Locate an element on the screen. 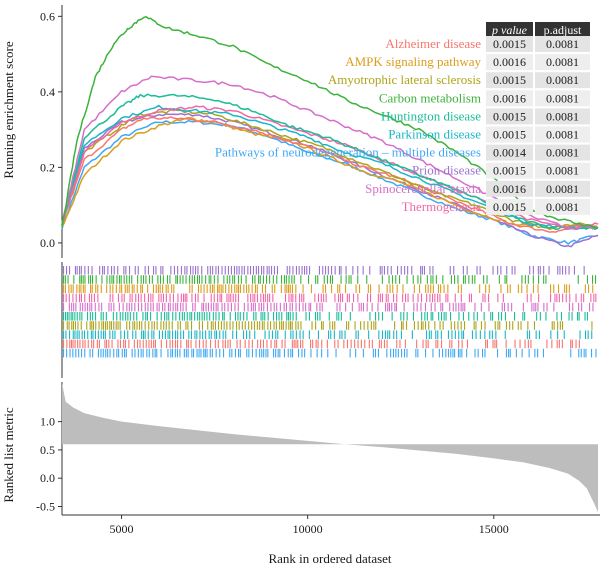 The width and height of the screenshot is (600, 571). table-header-bg-padjust is located at coordinates (562, 30).